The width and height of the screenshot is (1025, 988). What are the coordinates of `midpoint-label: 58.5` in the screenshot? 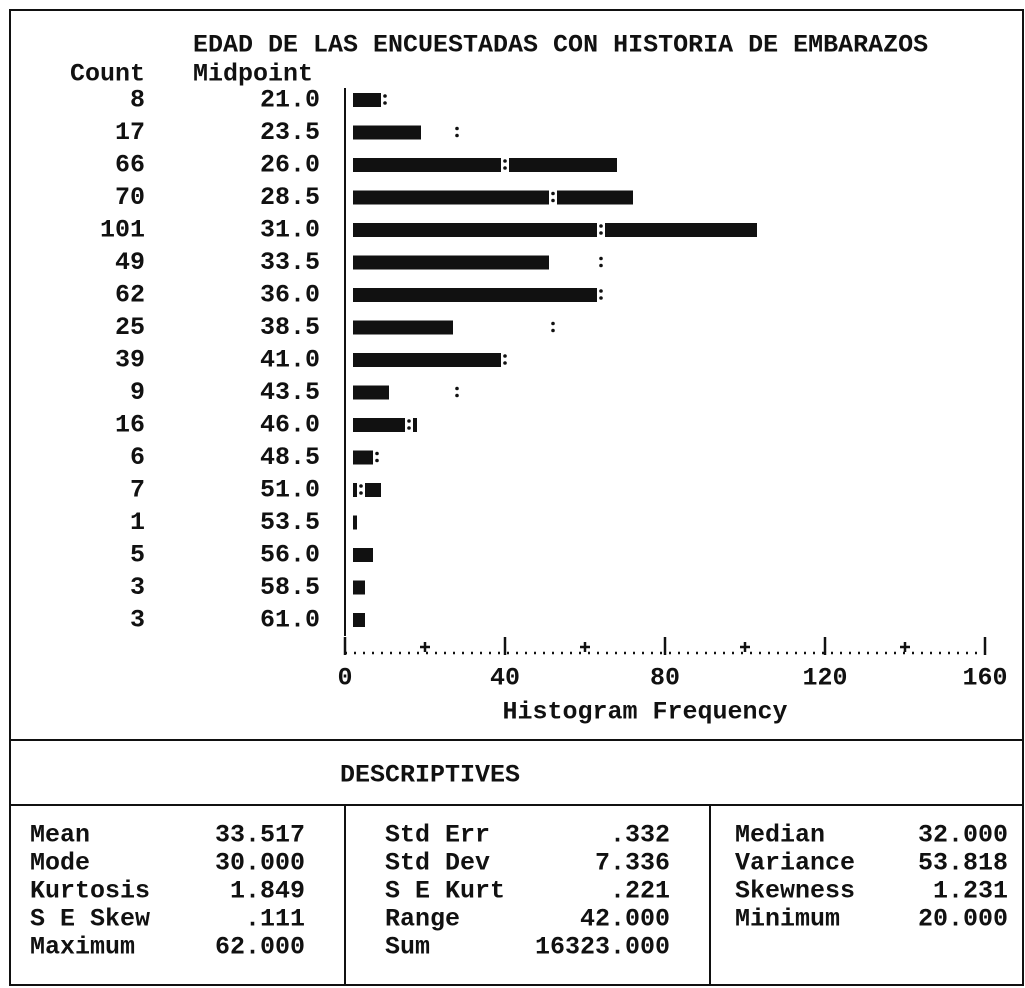 It's located at (290, 587).